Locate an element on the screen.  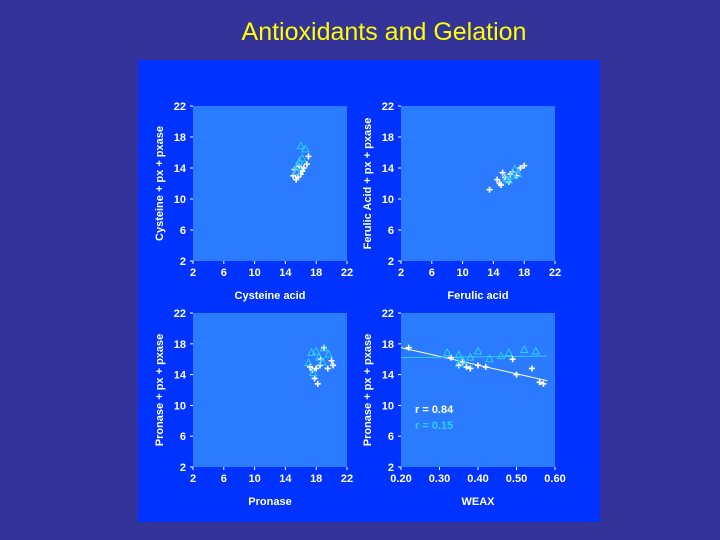
x-tick-label: 0.30 is located at coordinates (439, 479).